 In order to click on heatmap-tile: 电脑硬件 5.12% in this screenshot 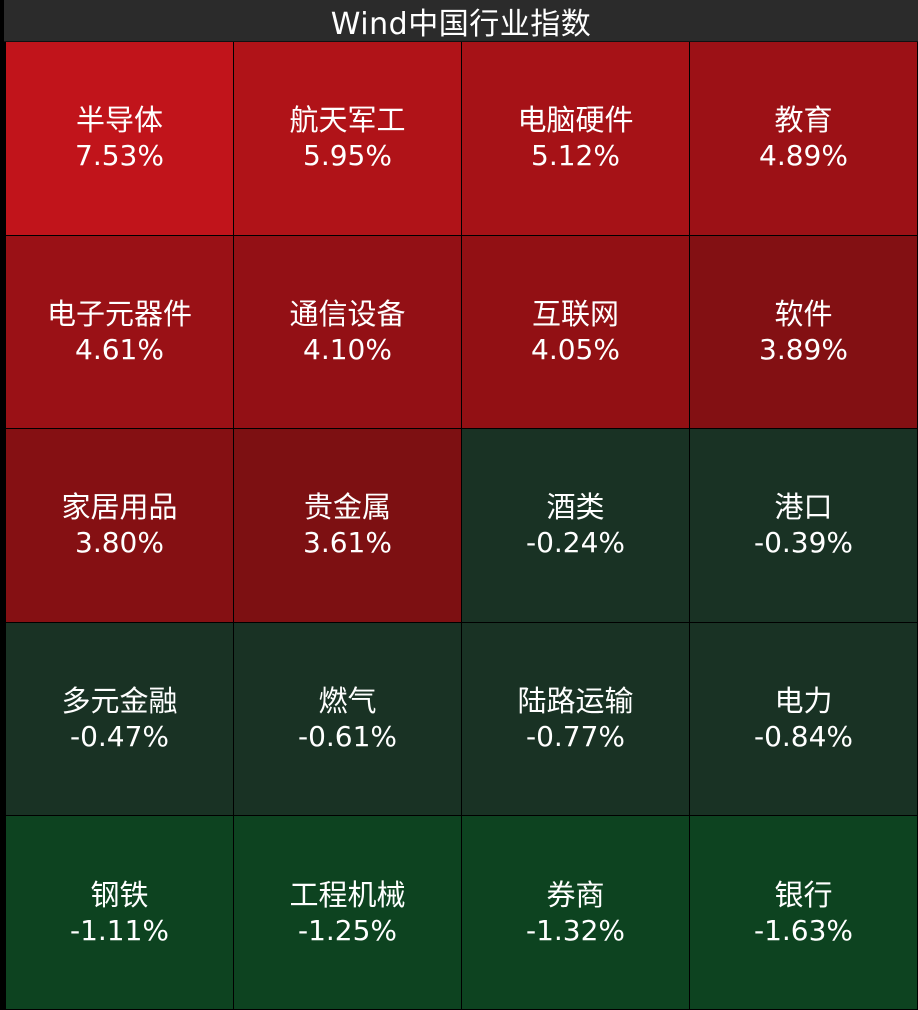, I will do `click(576, 139)`.